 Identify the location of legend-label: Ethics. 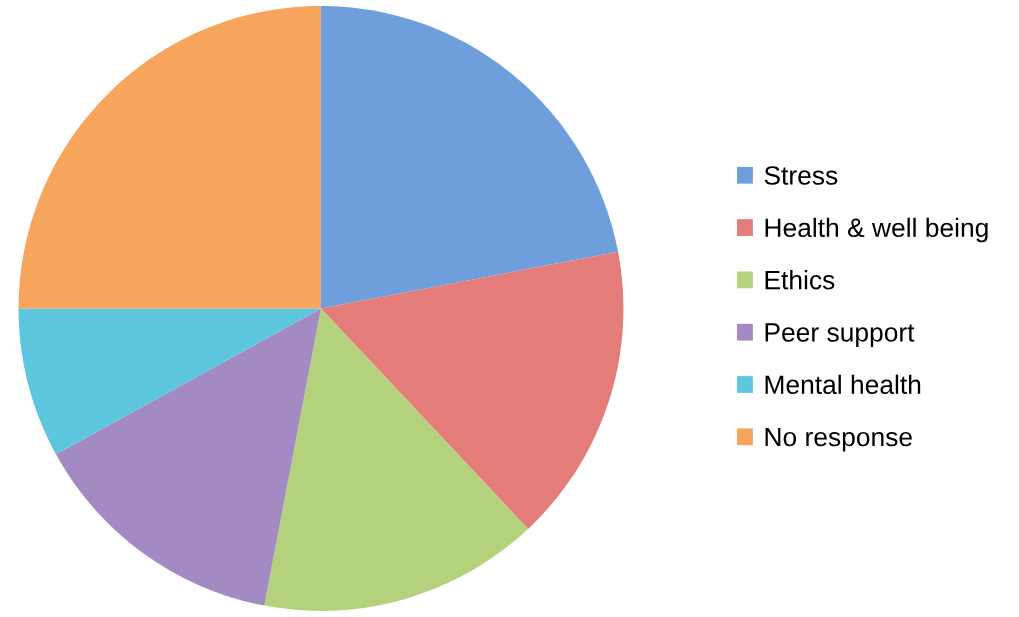
(800, 280).